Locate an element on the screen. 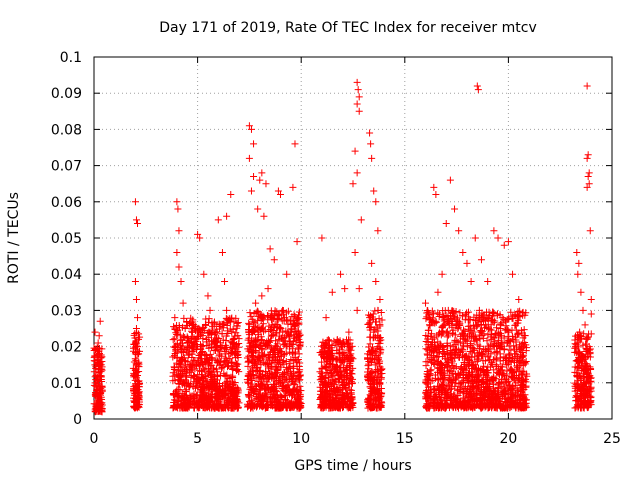 Image resolution: width=640 pixels, height=480 pixels. y-tick-label: 0 is located at coordinates (77, 420).